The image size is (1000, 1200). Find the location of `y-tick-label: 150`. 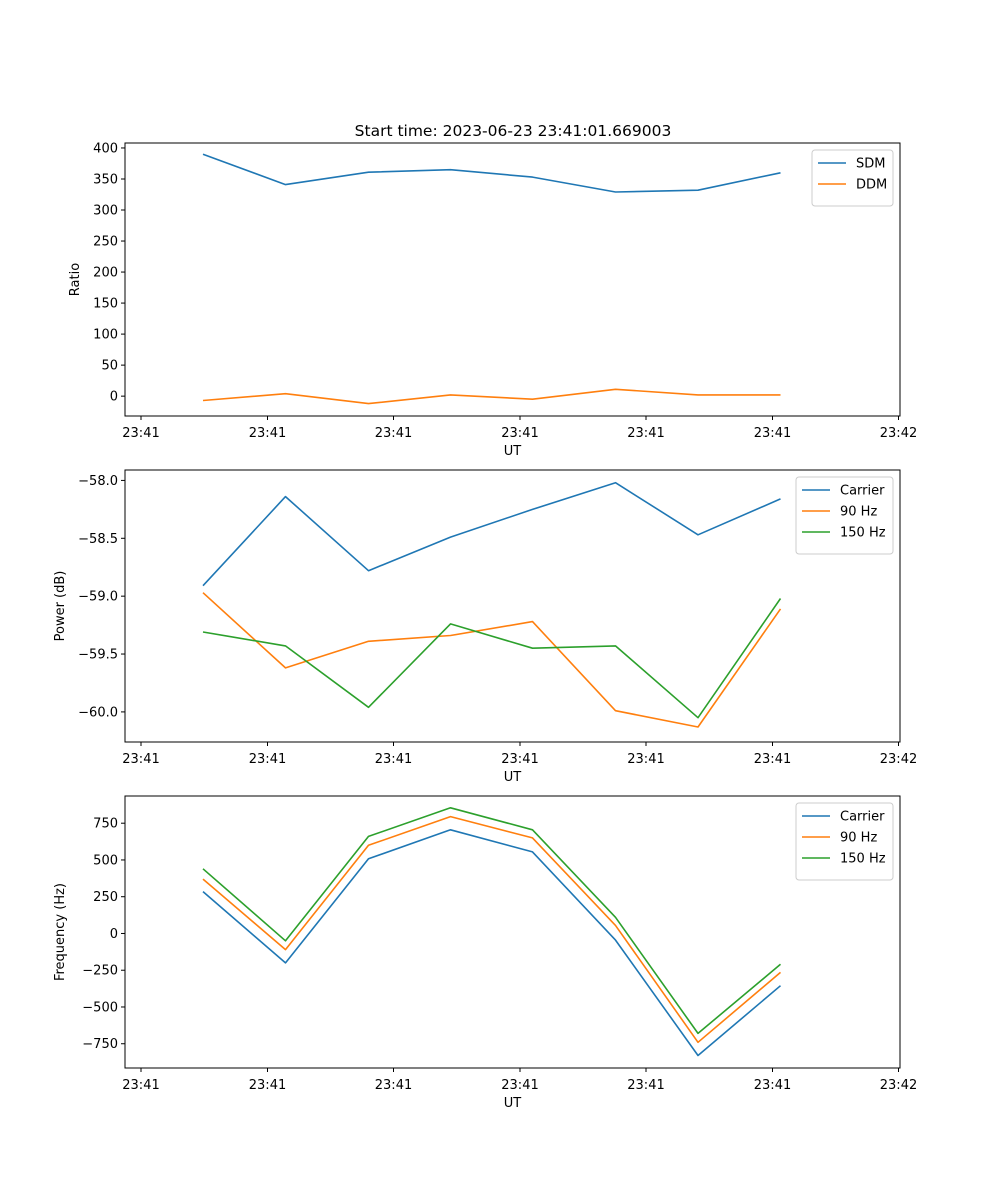

y-tick-label: 150 is located at coordinates (105, 304).